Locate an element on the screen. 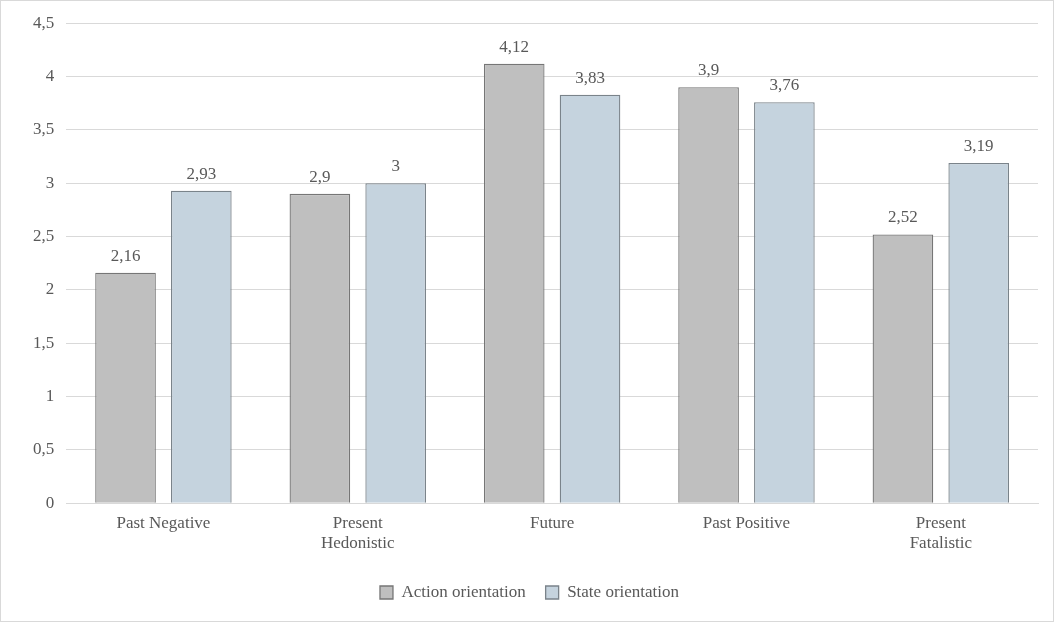 This screenshot has width=1056, height=624. y-tick-label: 0,5 is located at coordinates (44, 449).